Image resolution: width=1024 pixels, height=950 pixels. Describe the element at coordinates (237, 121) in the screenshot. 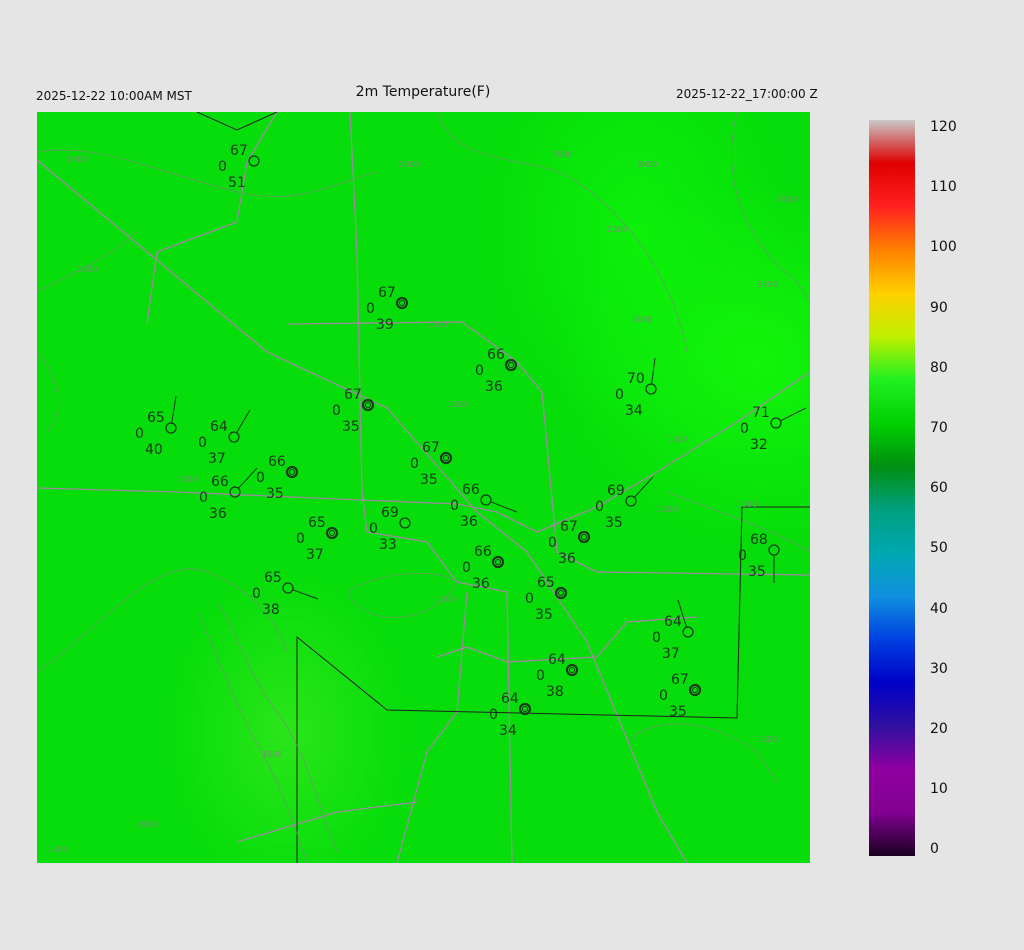

I see `county-line` at that location.